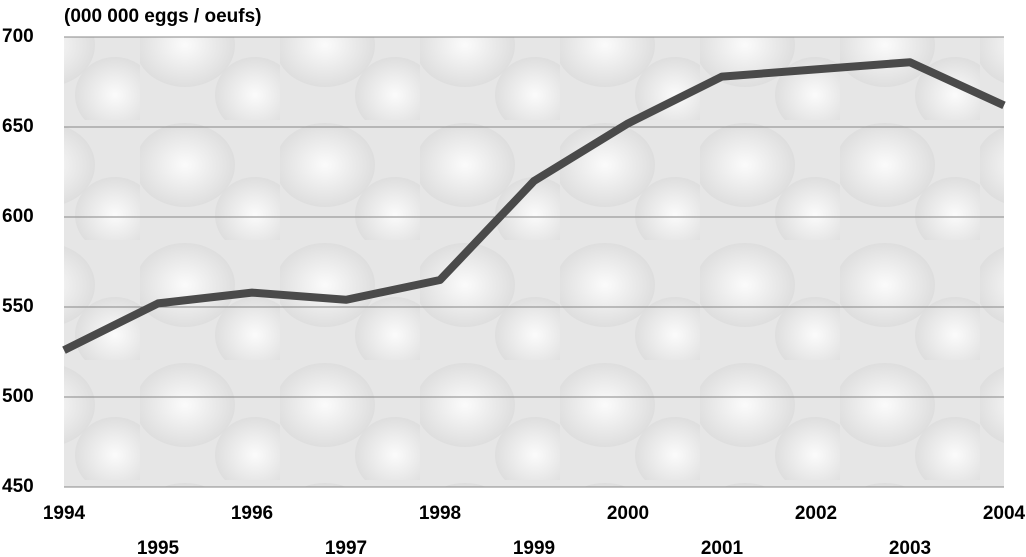 The height and width of the screenshot is (557, 1026). I want to click on x-tick-label: 1997, so click(346, 547).